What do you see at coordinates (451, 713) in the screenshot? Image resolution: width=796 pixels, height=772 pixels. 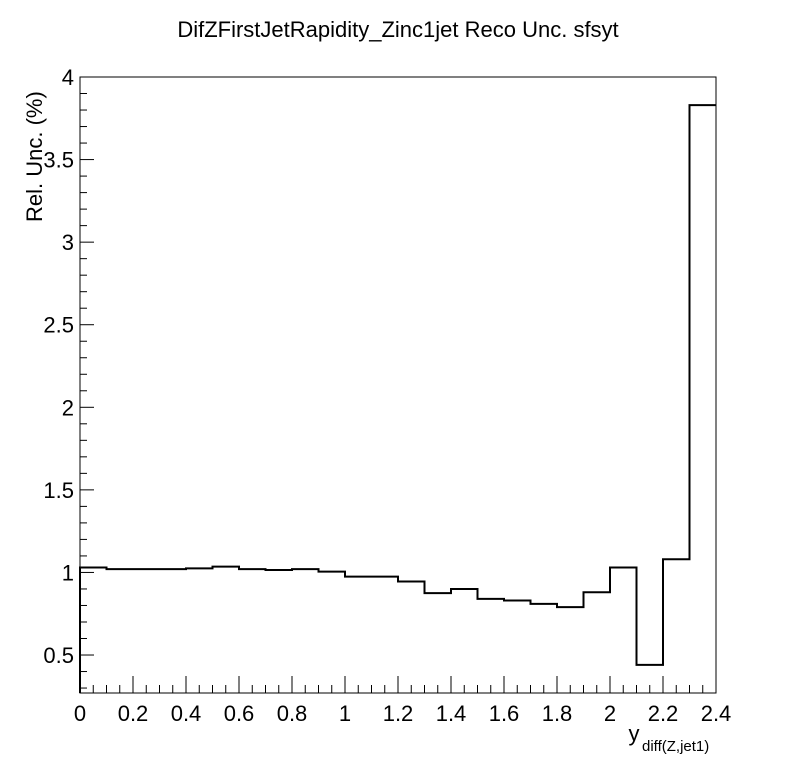 I see `x-tick-label: 1.4` at bounding box center [451, 713].